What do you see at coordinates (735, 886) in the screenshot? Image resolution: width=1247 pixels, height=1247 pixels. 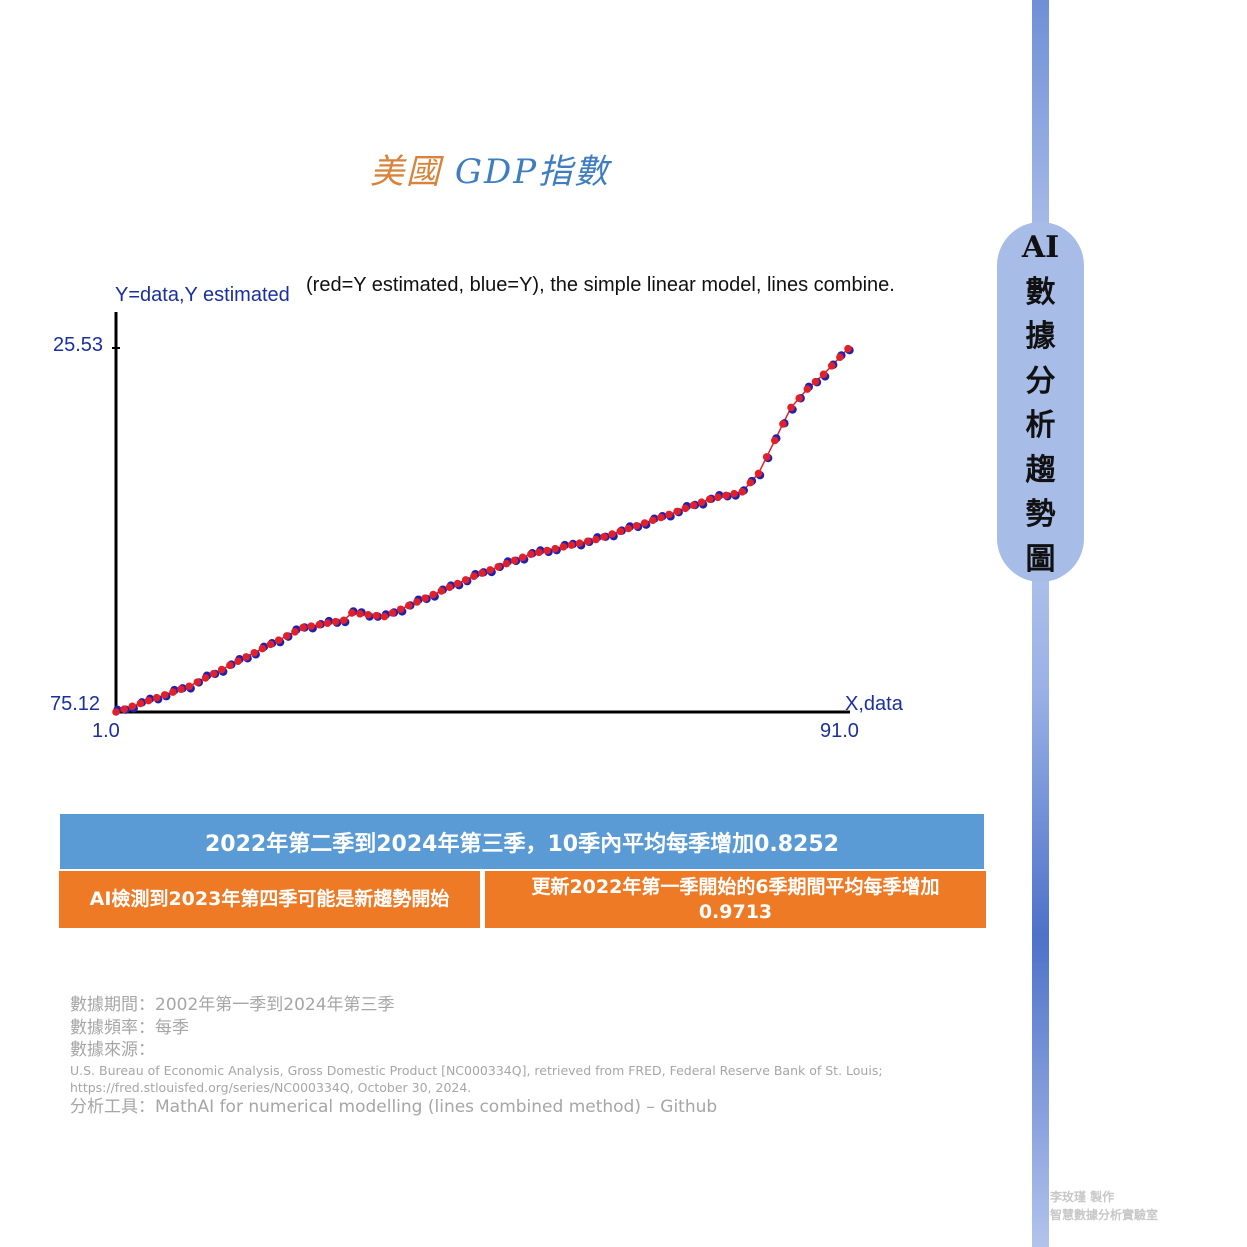 I see `update-box-line1: 更新2022年第一季開始的6季期間平均每季增加` at bounding box center [735, 886].